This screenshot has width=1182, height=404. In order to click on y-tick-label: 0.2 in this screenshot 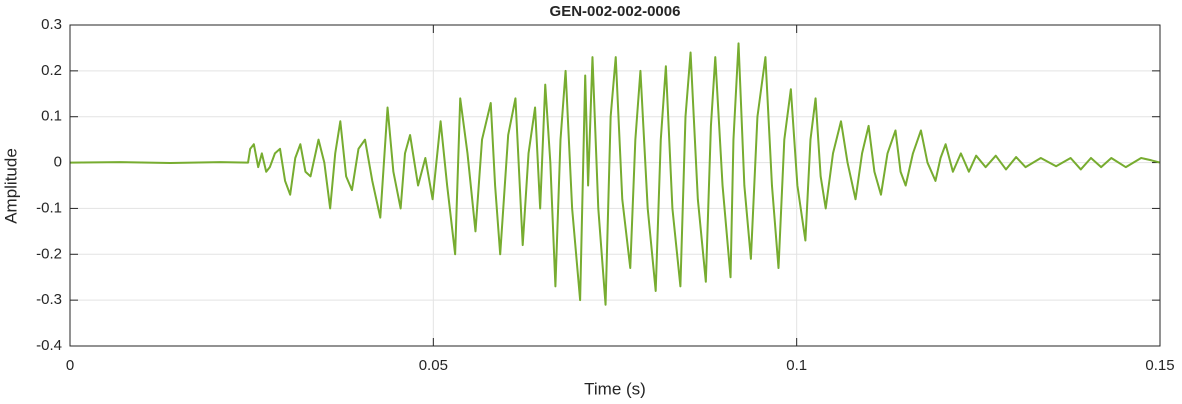, I will do `click(51, 70)`.